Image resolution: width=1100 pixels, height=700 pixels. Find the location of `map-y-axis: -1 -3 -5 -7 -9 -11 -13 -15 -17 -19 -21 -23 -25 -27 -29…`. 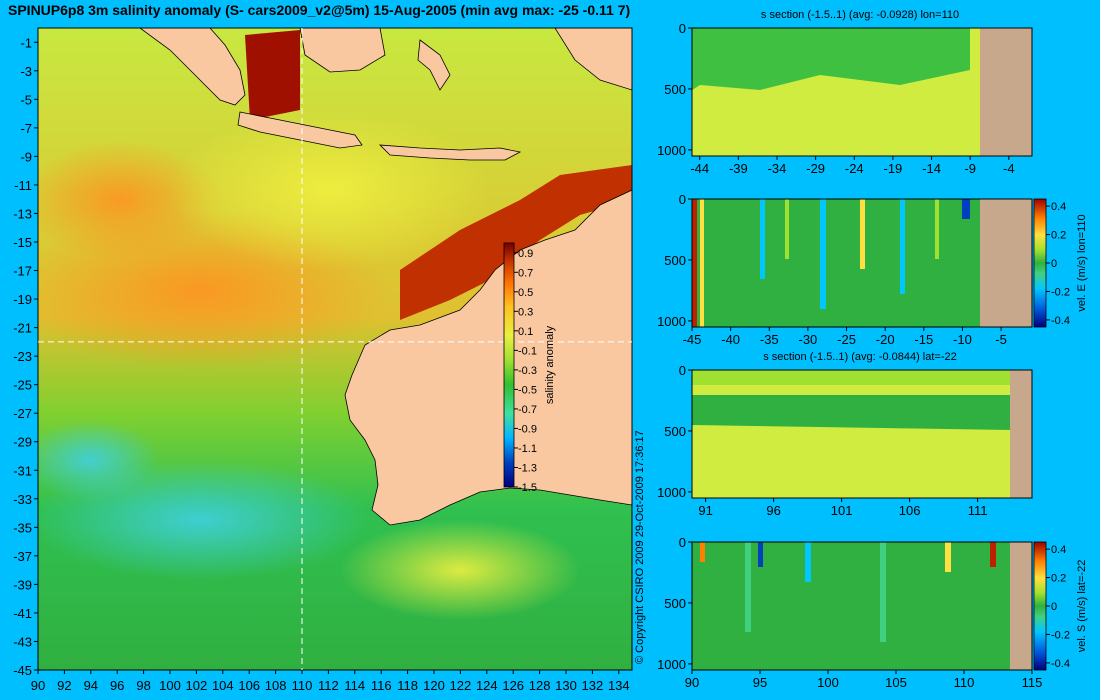

map-y-axis: -1 -3 -5 -7 -9 -11 -13 -15 -17 -19 -21 -23 -25 -27 -29… is located at coordinates (25, 356).